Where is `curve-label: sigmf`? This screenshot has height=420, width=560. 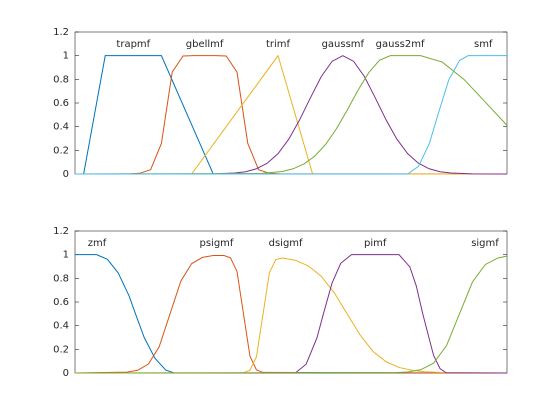 curve-label: sigmf is located at coordinates (485, 243).